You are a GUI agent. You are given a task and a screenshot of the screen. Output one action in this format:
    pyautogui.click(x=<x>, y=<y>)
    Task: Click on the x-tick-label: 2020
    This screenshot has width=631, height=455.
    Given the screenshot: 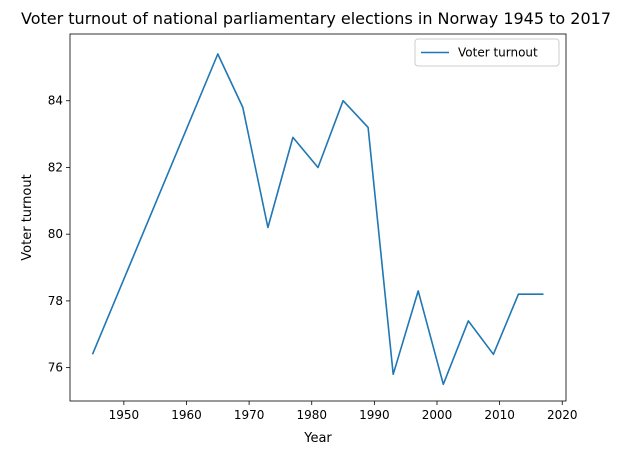 What is the action you would take?
    pyautogui.click(x=562, y=415)
    